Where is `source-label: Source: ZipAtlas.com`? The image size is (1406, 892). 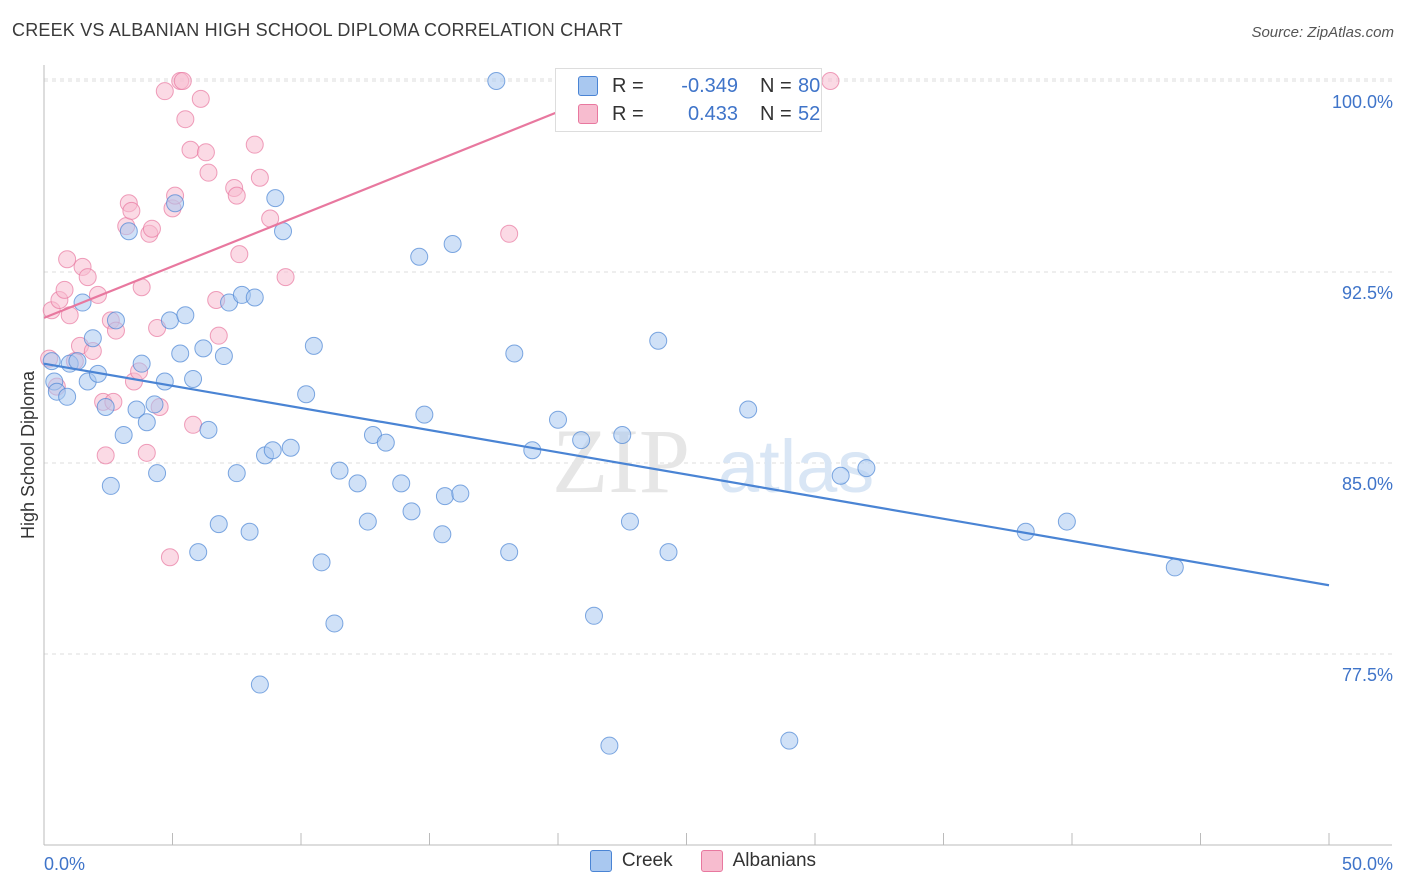
source-label: Source: ZipAtlas.com is located at coordinates (1322, 32).